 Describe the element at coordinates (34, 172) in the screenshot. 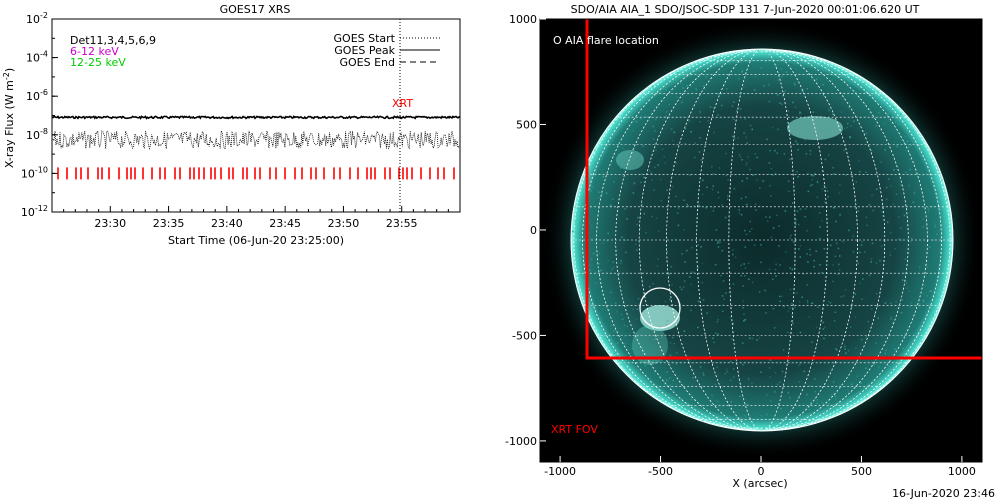

I see `goes-y-tick-label: 10-10` at that location.